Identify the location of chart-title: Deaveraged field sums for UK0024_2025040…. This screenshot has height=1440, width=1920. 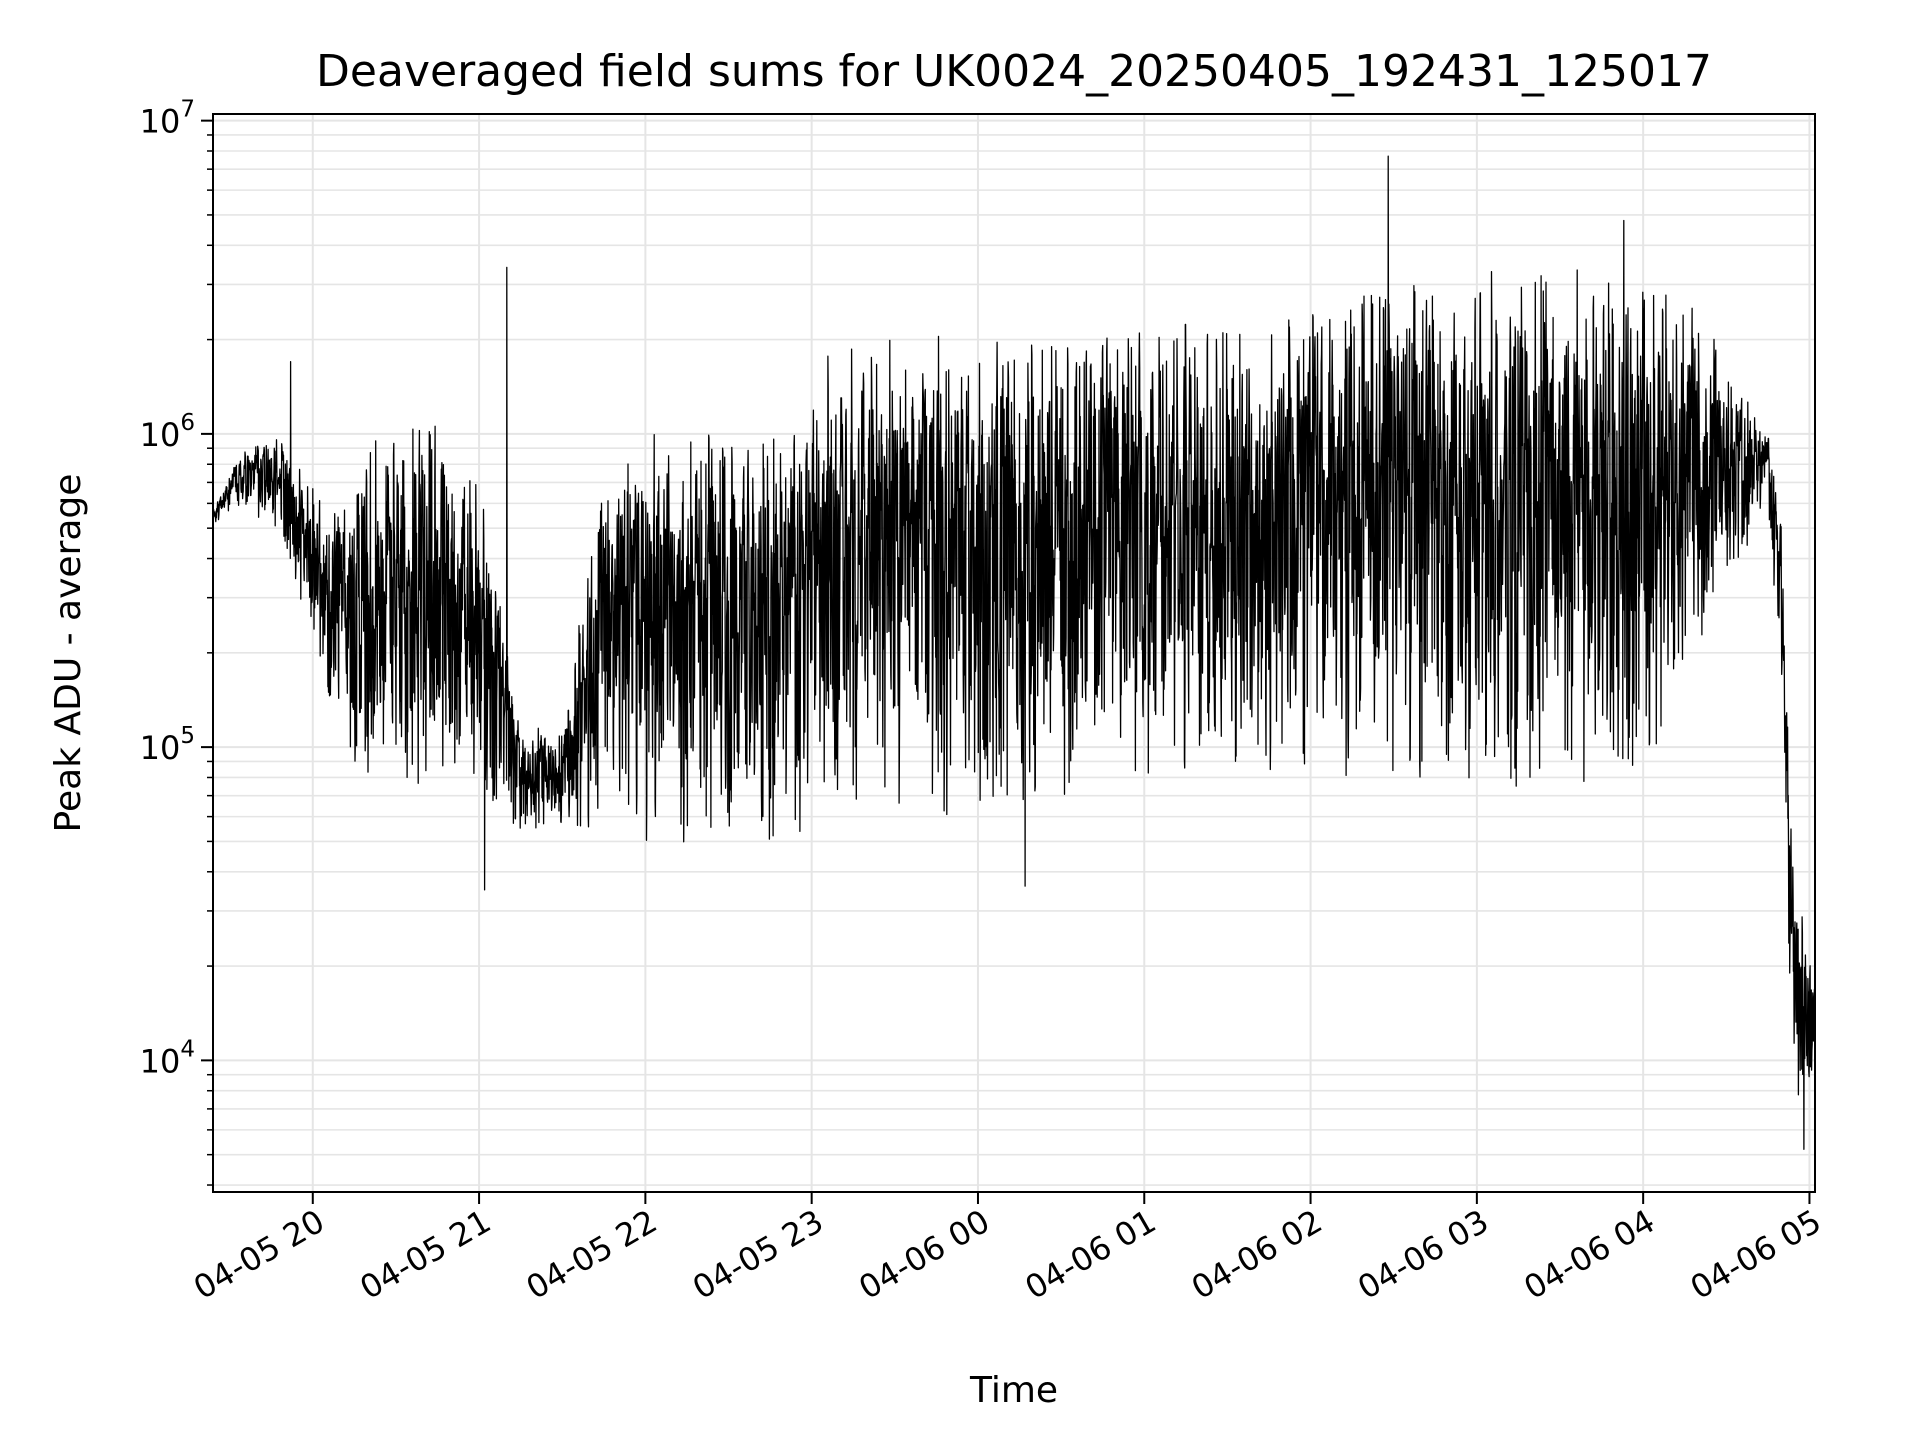
(1014, 71).